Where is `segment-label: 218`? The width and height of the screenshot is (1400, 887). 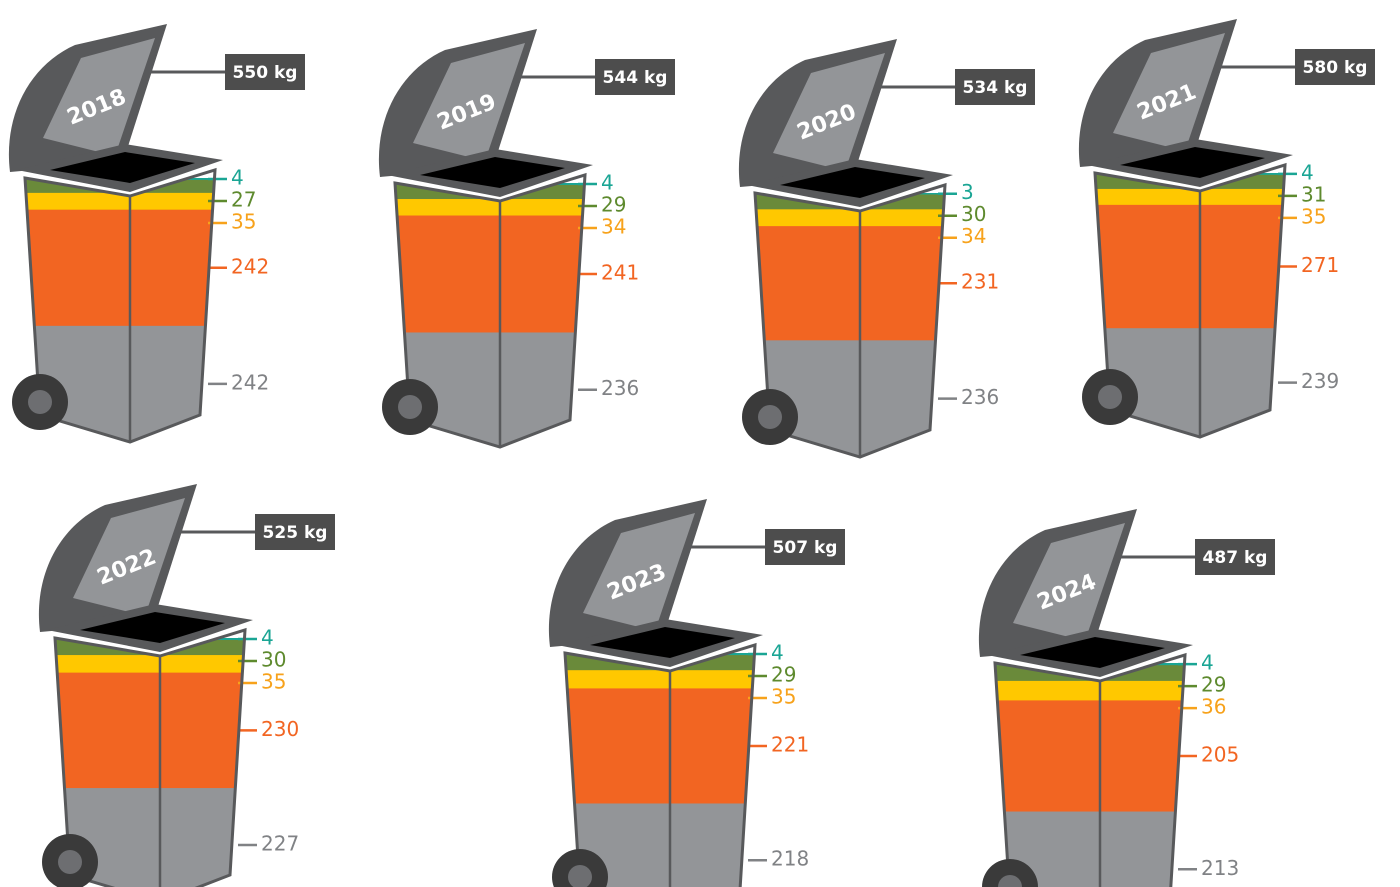 segment-label: 218 is located at coordinates (790, 859).